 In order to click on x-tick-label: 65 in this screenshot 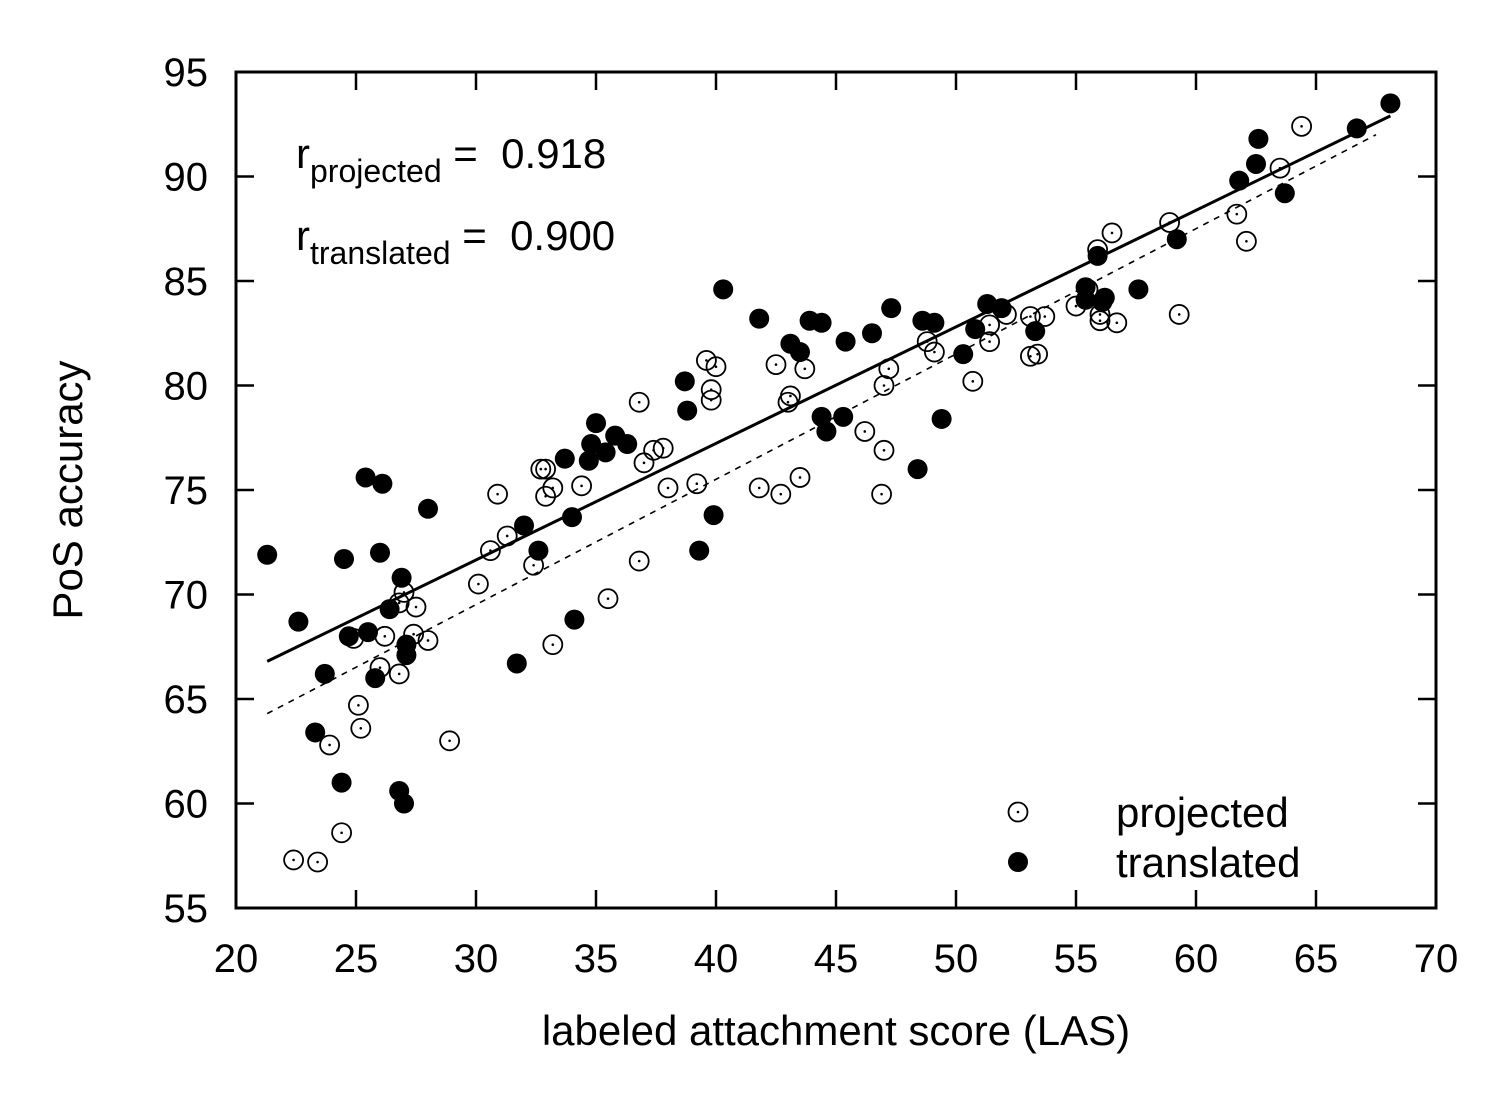, I will do `click(1316, 959)`.